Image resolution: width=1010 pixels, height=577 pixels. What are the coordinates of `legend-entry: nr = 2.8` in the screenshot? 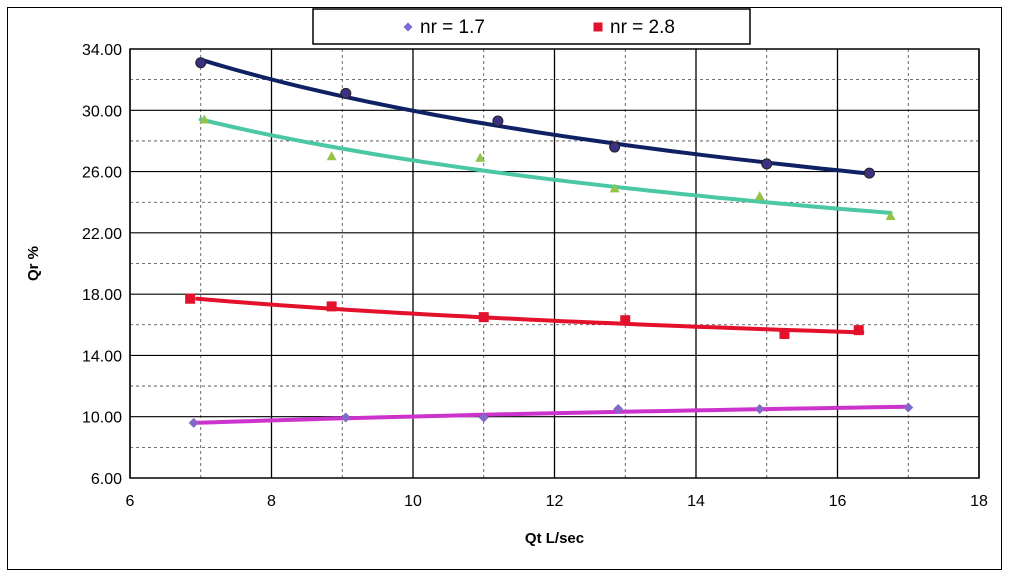 It's located at (634, 27).